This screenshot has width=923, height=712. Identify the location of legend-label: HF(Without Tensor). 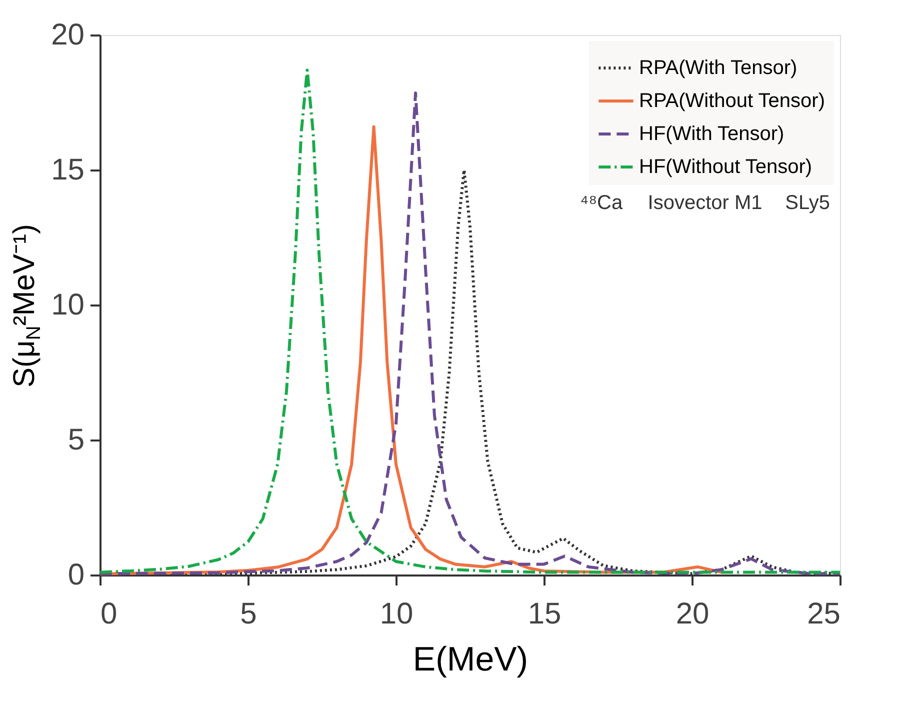
(725, 167).